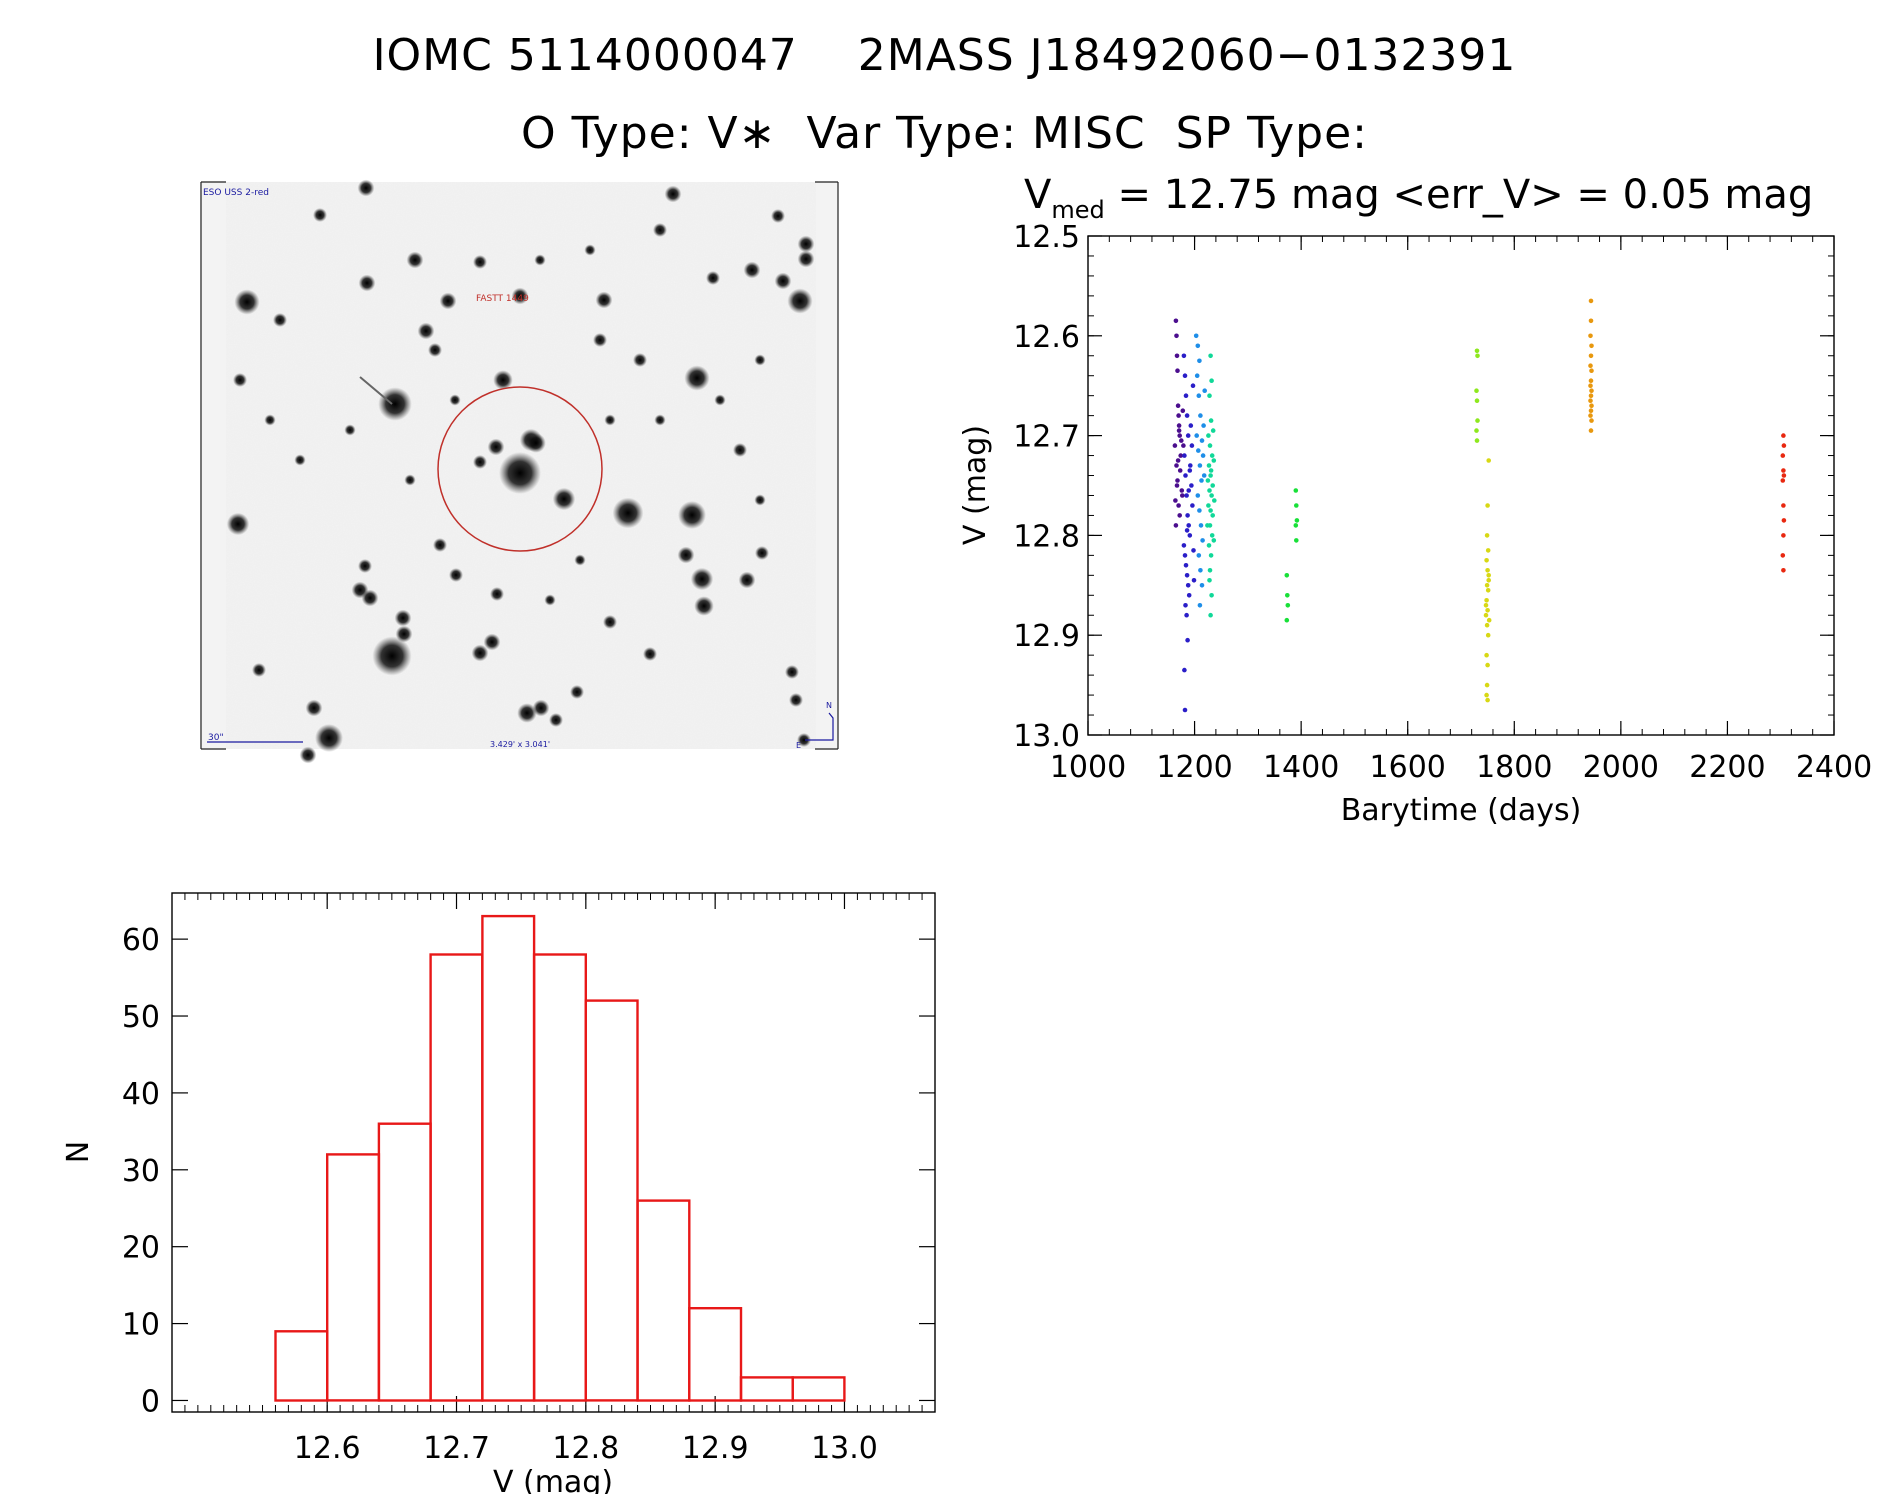  Describe the element at coordinates (553, 1152) in the screenshot. I see `hist-plot-frame` at that location.